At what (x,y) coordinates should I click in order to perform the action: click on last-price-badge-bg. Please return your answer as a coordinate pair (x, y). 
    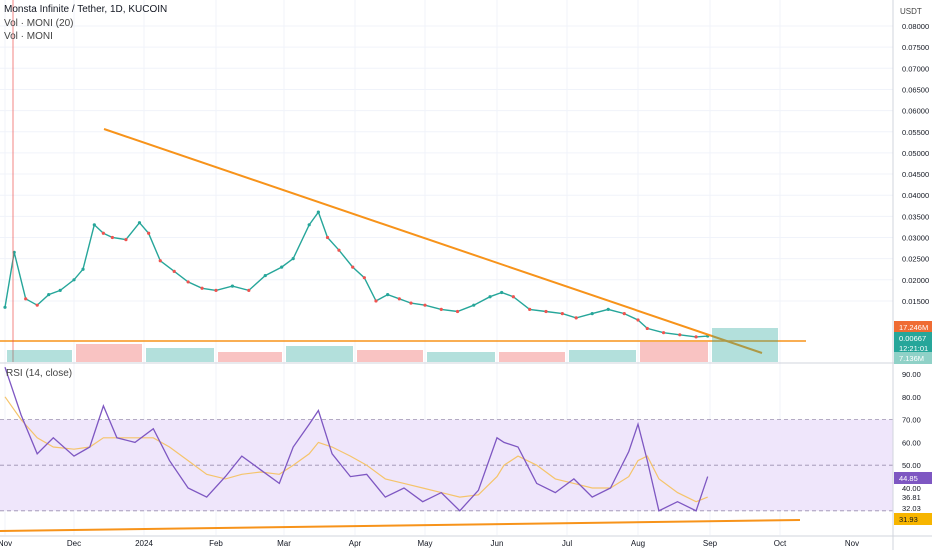
    Looking at the image, I should click on (913, 338).